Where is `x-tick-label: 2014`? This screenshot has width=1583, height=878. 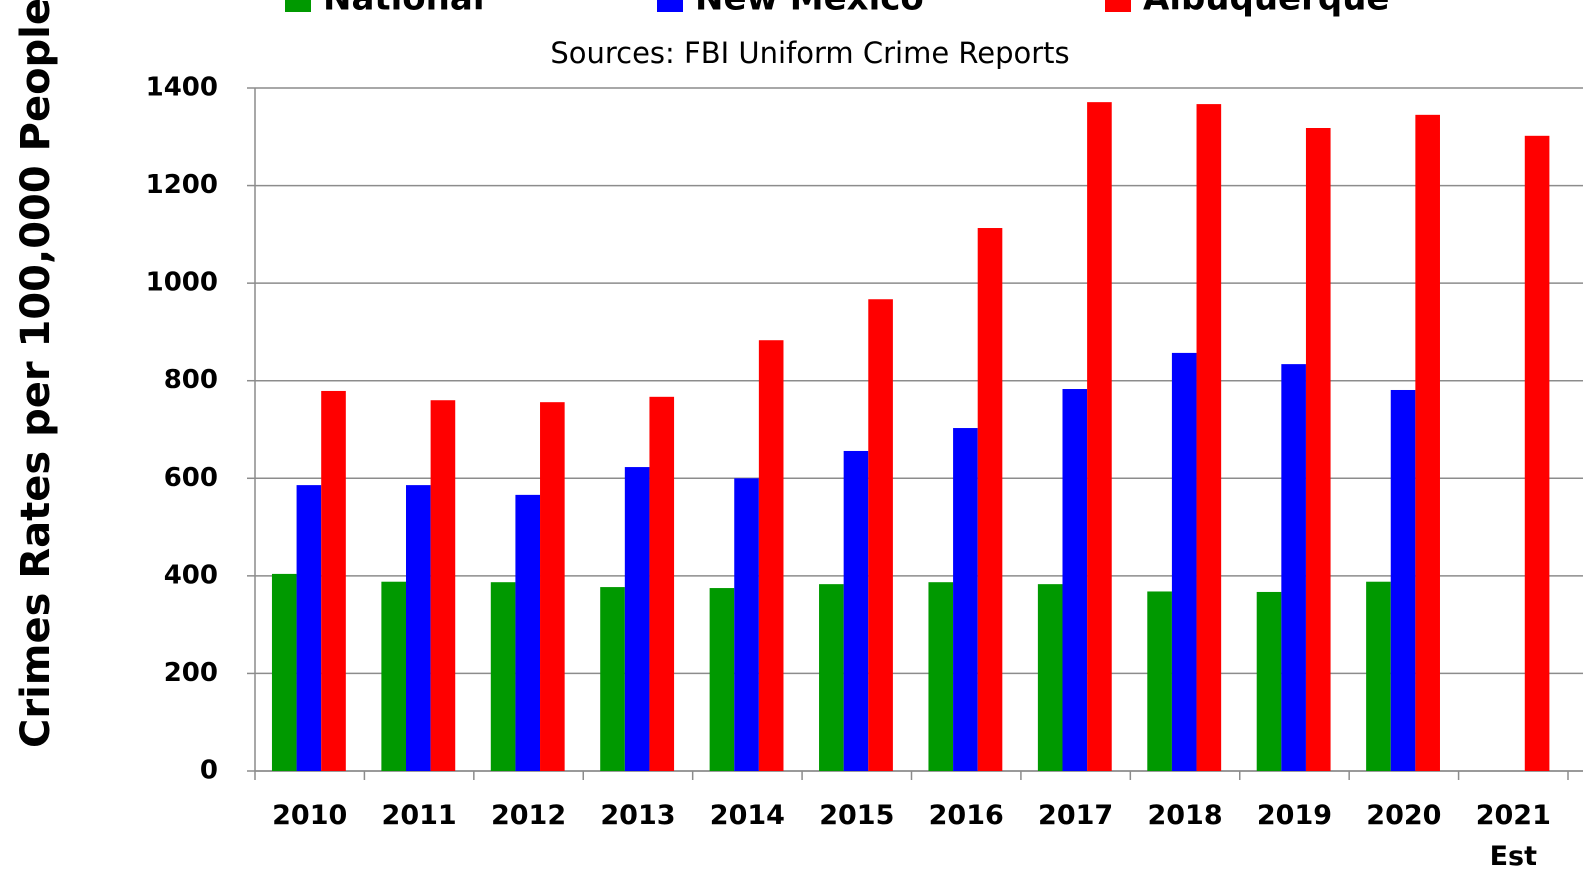 x-tick-label: 2014 is located at coordinates (747, 815).